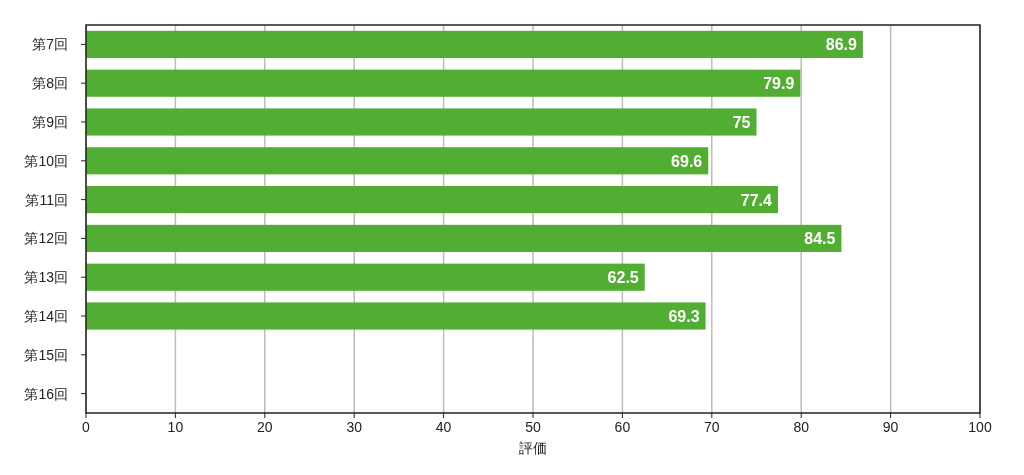  What do you see at coordinates (687, 161) in the screenshot?
I see `data-label: 69.6` at bounding box center [687, 161].